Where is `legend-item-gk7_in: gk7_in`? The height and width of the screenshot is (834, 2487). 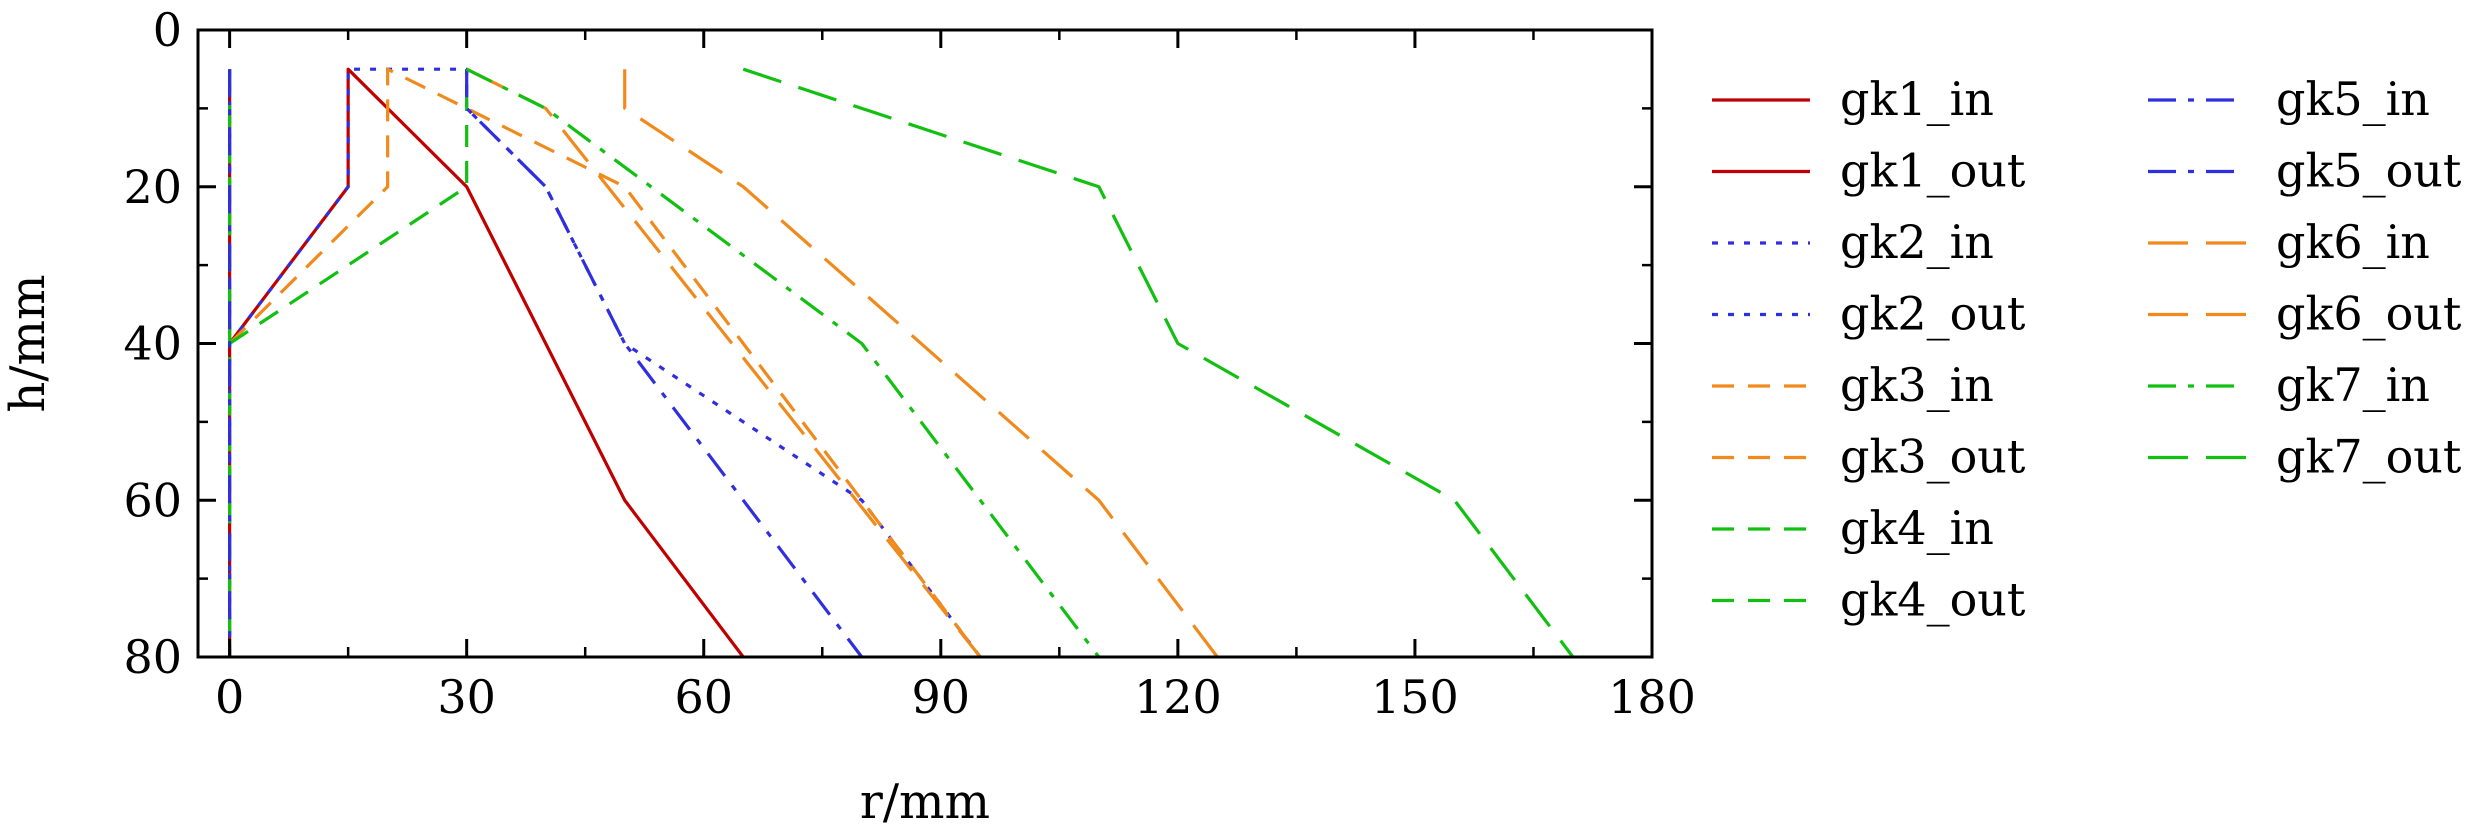 legend-item-gk7_in: gk7_in is located at coordinates (2289, 385).